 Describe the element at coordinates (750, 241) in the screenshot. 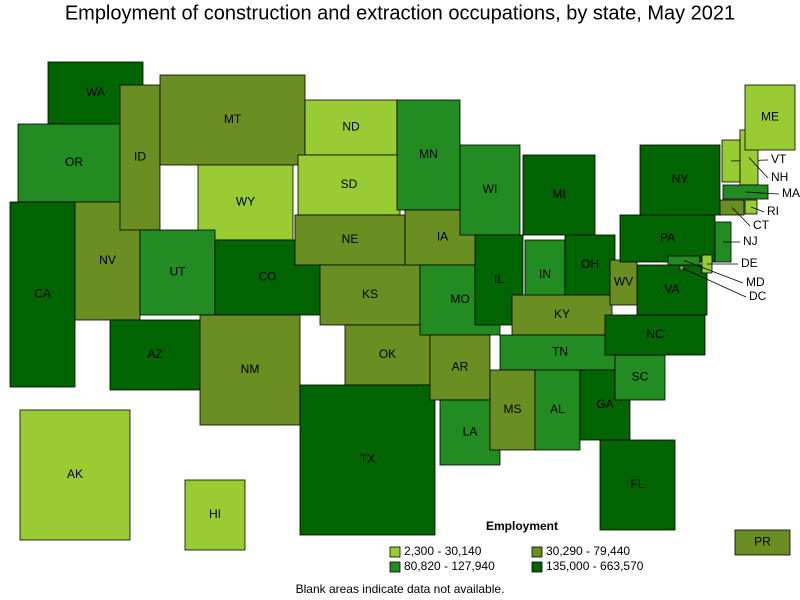

I see `state-label: NJ` at that location.